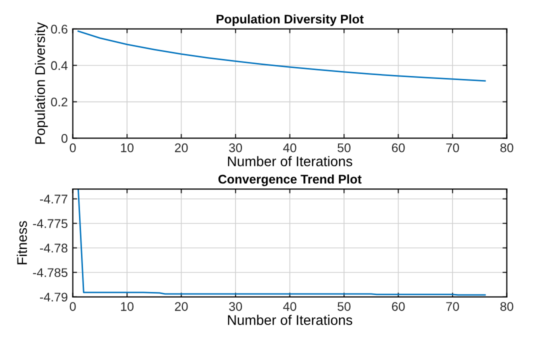  Describe the element at coordinates (59, 65) in the screenshot. I see `y-tick-label: 0.4` at that location.